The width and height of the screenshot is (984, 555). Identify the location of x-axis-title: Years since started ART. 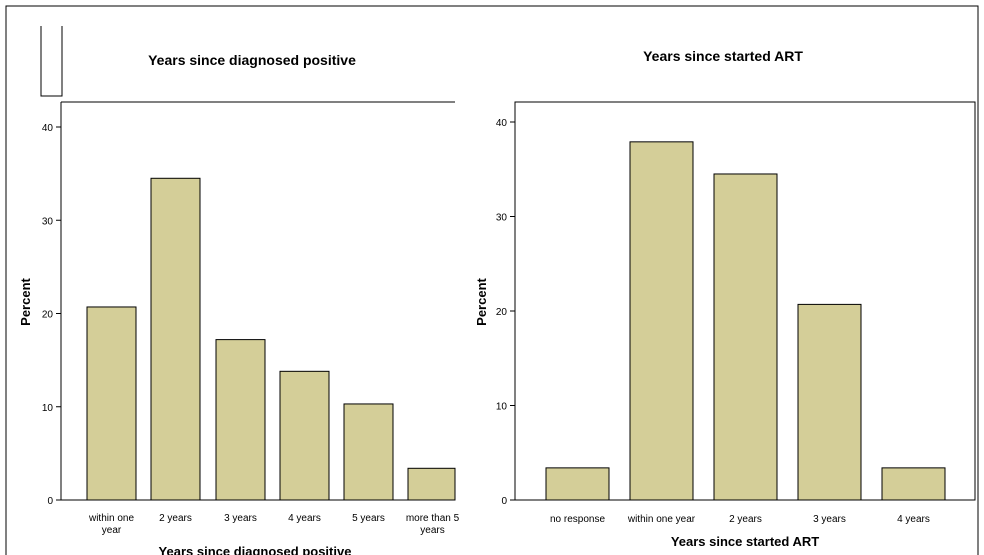
(745, 541).